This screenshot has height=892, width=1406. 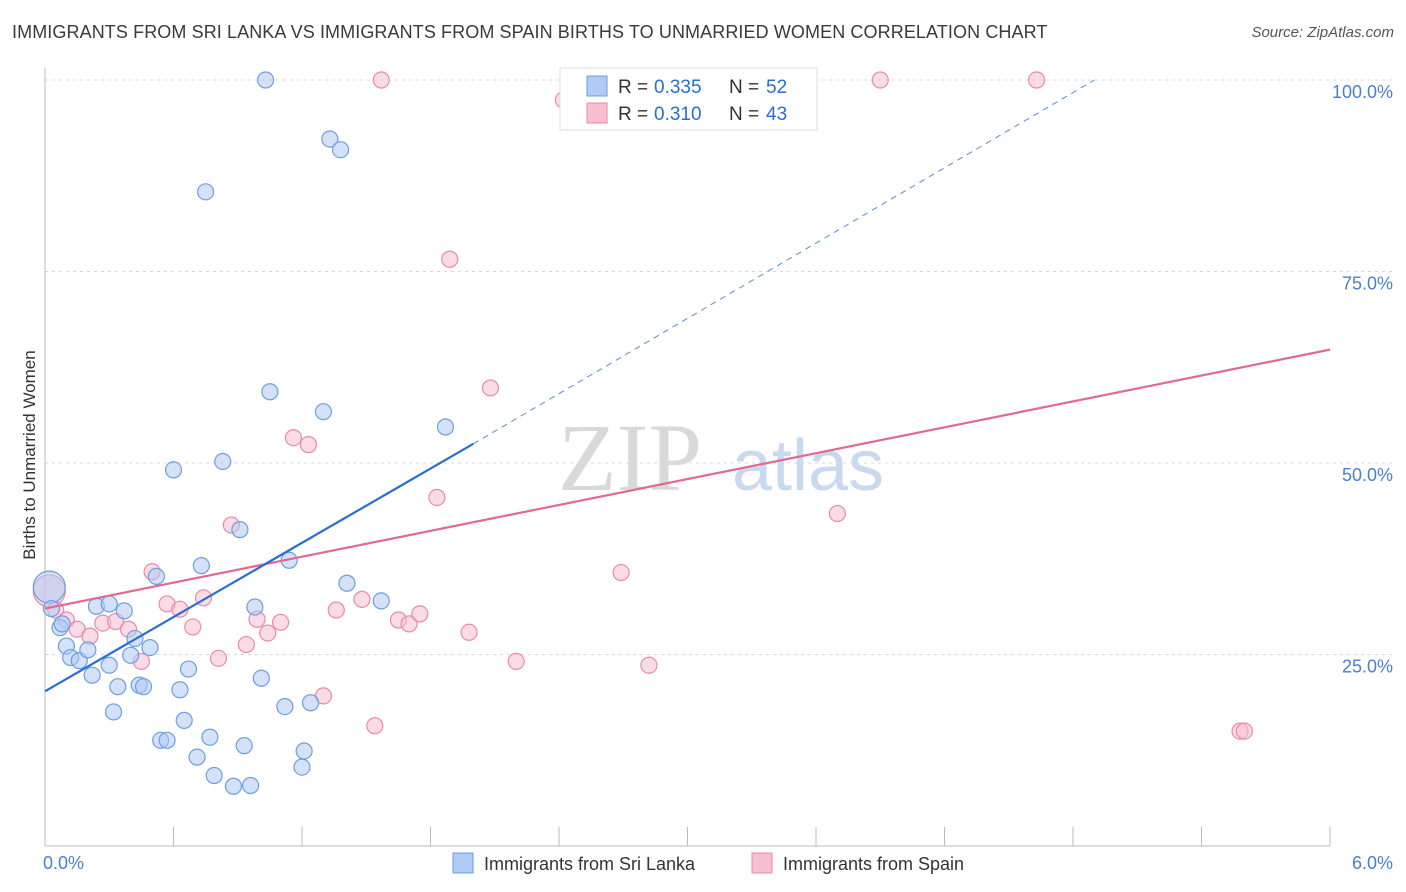 I want to click on legend-swatch-sri-lanka, so click(x=463, y=863).